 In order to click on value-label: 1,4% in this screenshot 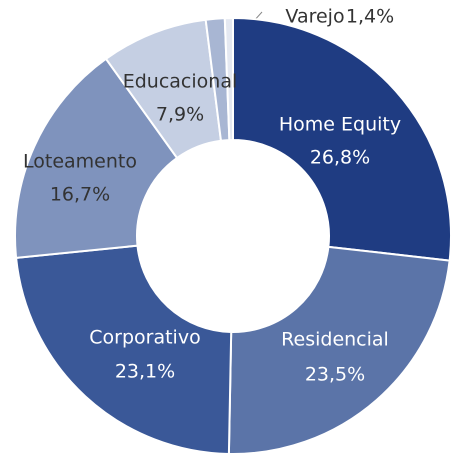, I will do `click(370, 17)`.